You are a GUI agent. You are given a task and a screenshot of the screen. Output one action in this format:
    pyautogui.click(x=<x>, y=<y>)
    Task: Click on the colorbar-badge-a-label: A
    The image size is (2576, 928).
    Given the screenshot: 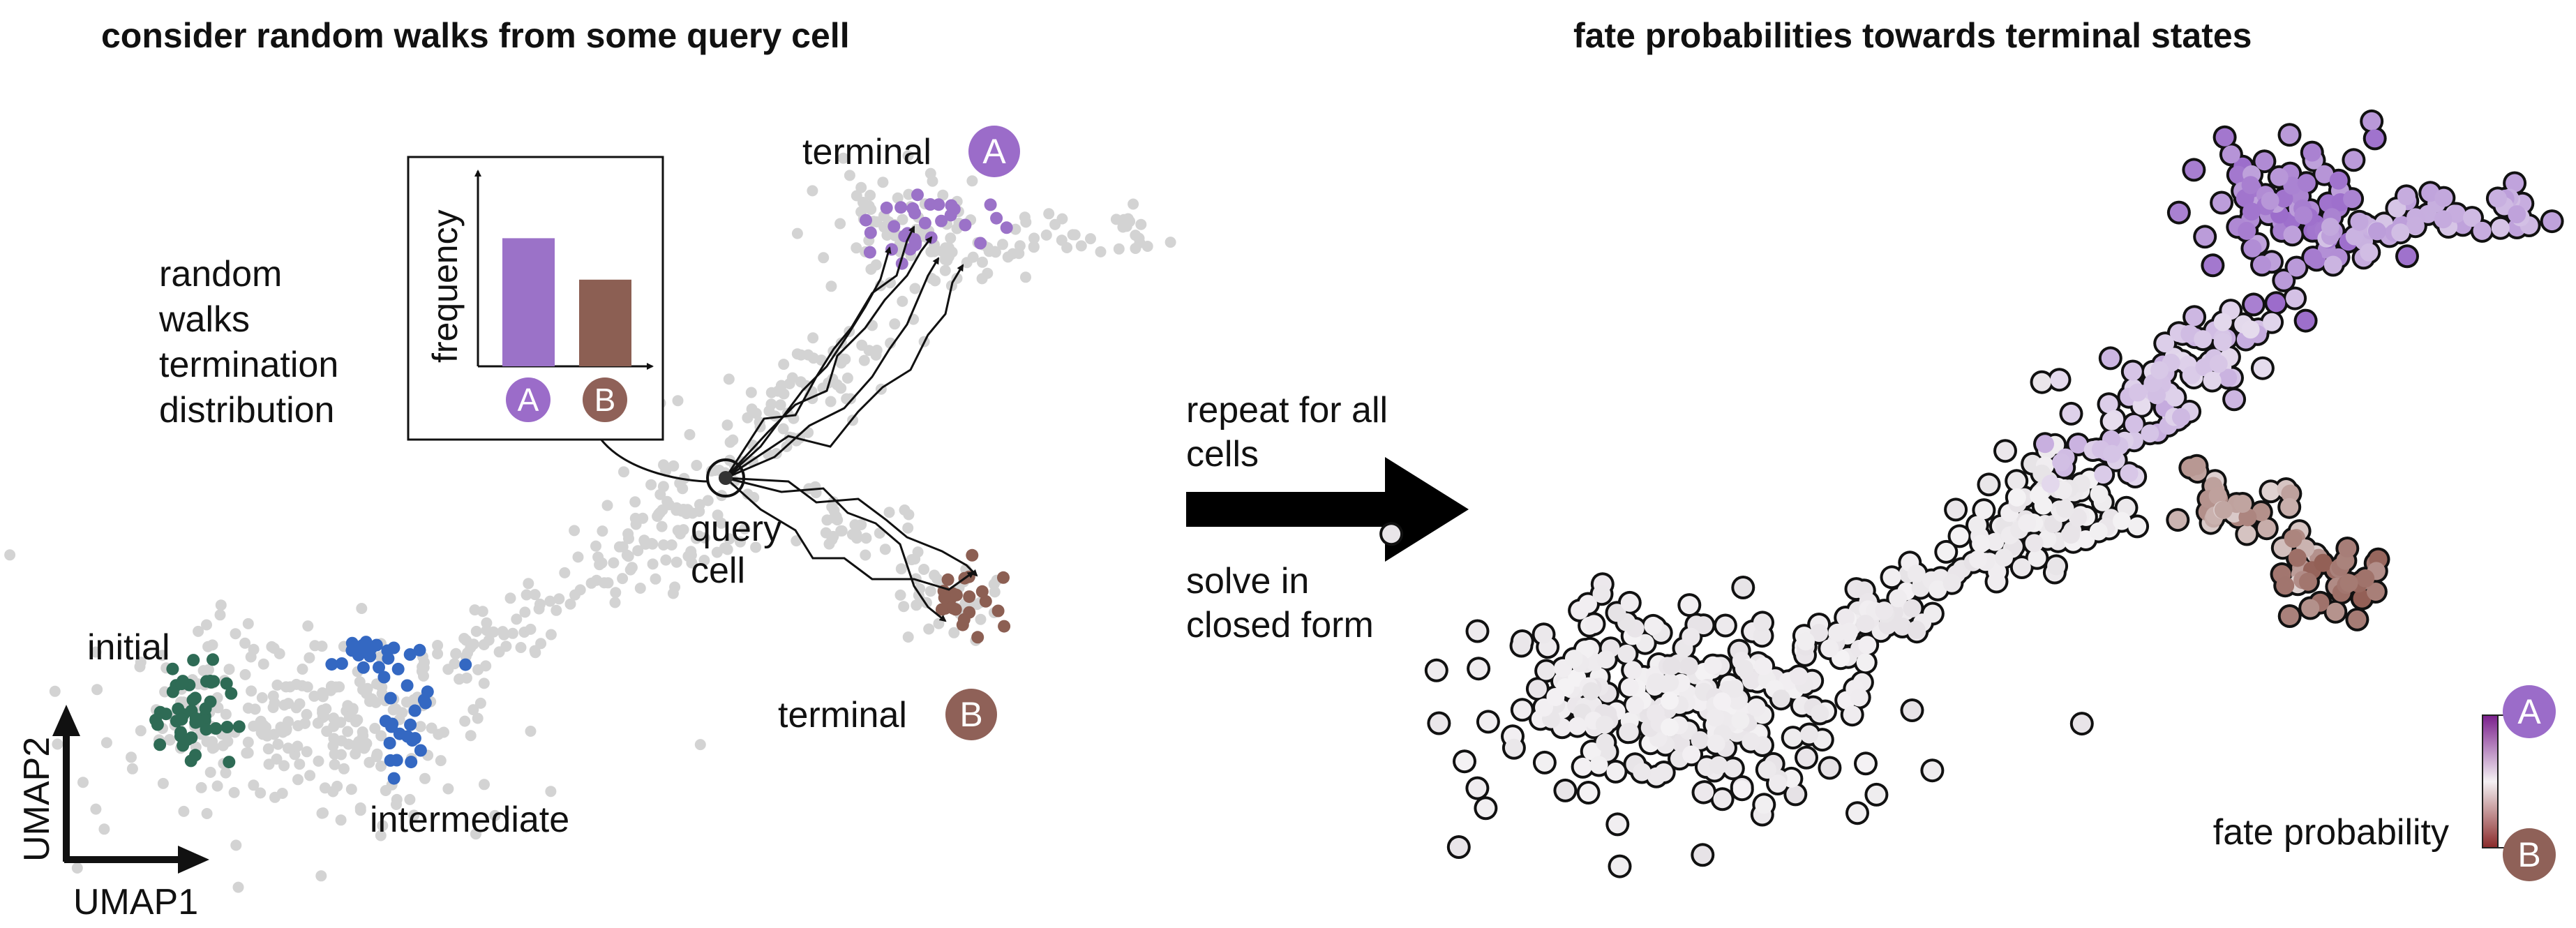 What is the action you would take?
    pyautogui.click(x=2529, y=711)
    